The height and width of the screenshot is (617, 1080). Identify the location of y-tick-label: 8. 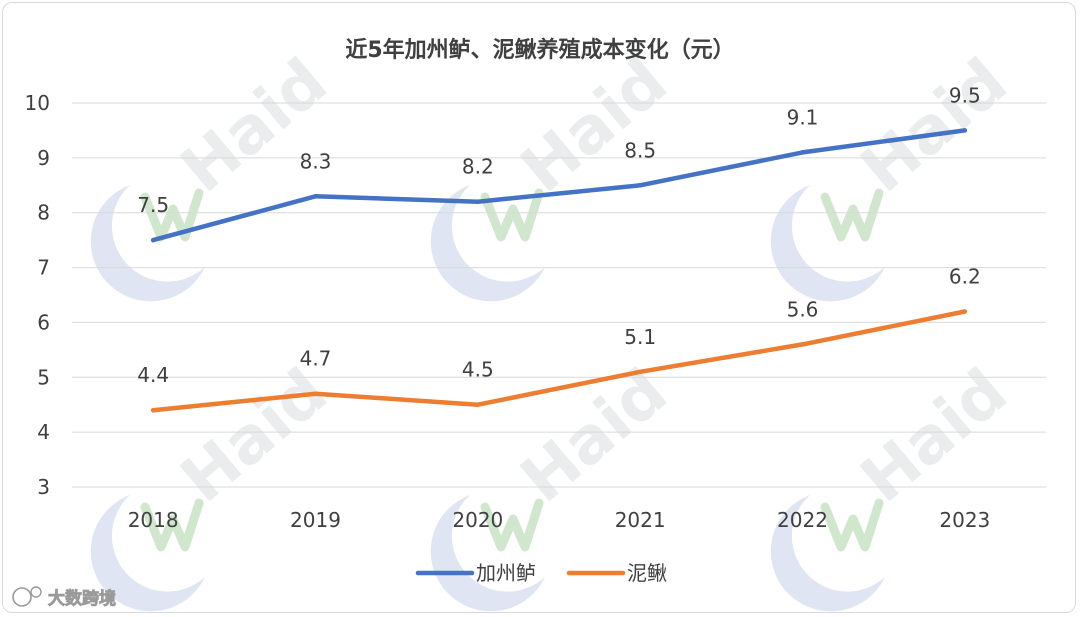
(43, 213).